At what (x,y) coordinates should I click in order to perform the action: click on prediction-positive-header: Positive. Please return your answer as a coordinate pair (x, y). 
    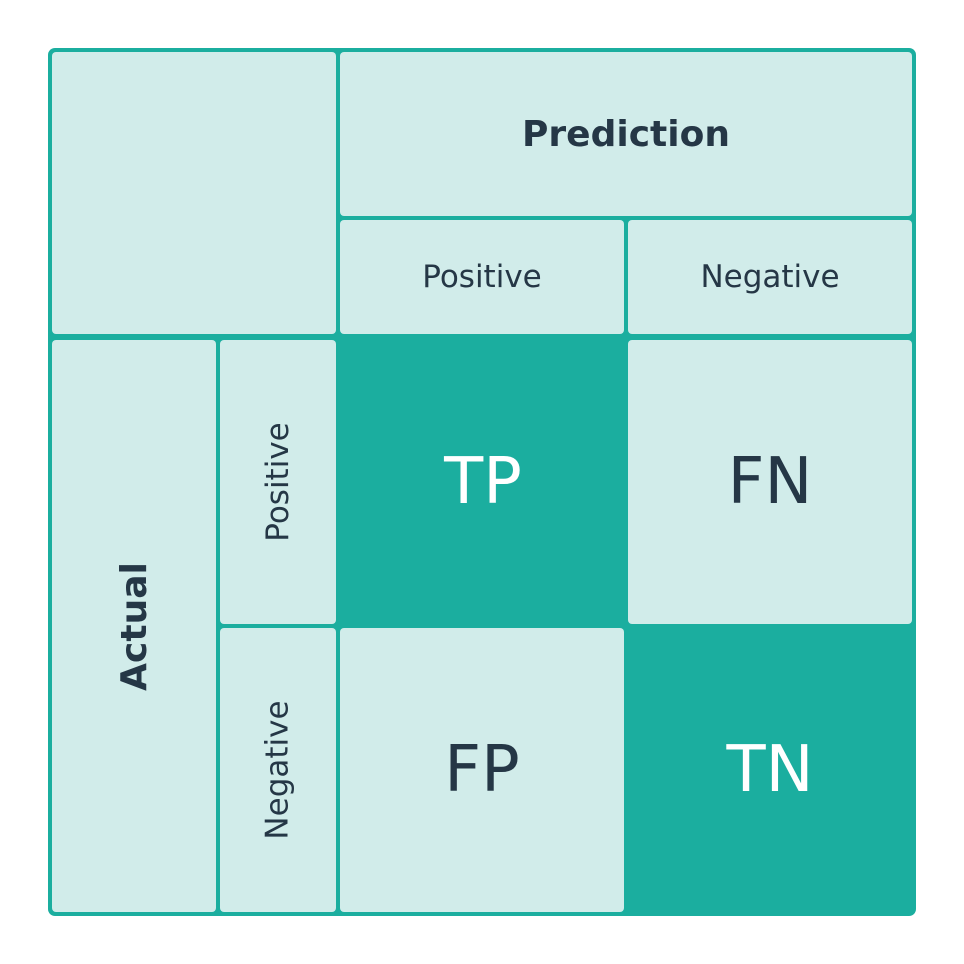
    Looking at the image, I should click on (482, 277).